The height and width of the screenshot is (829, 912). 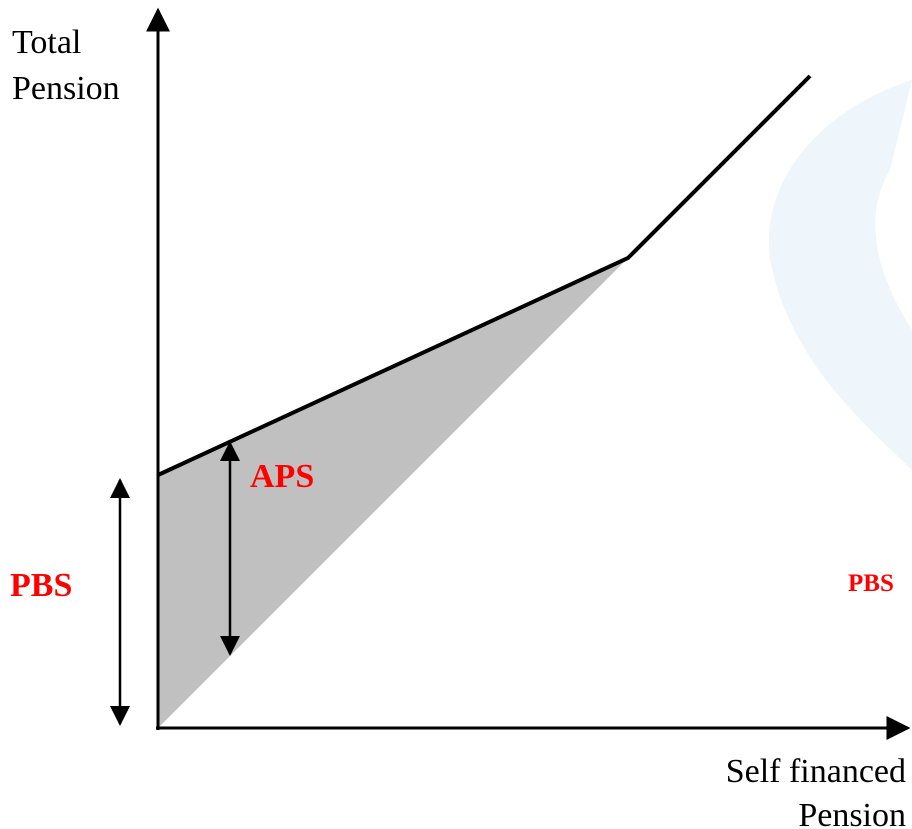 What do you see at coordinates (816, 771) in the screenshot?
I see `x-axis-label: Self financed` at bounding box center [816, 771].